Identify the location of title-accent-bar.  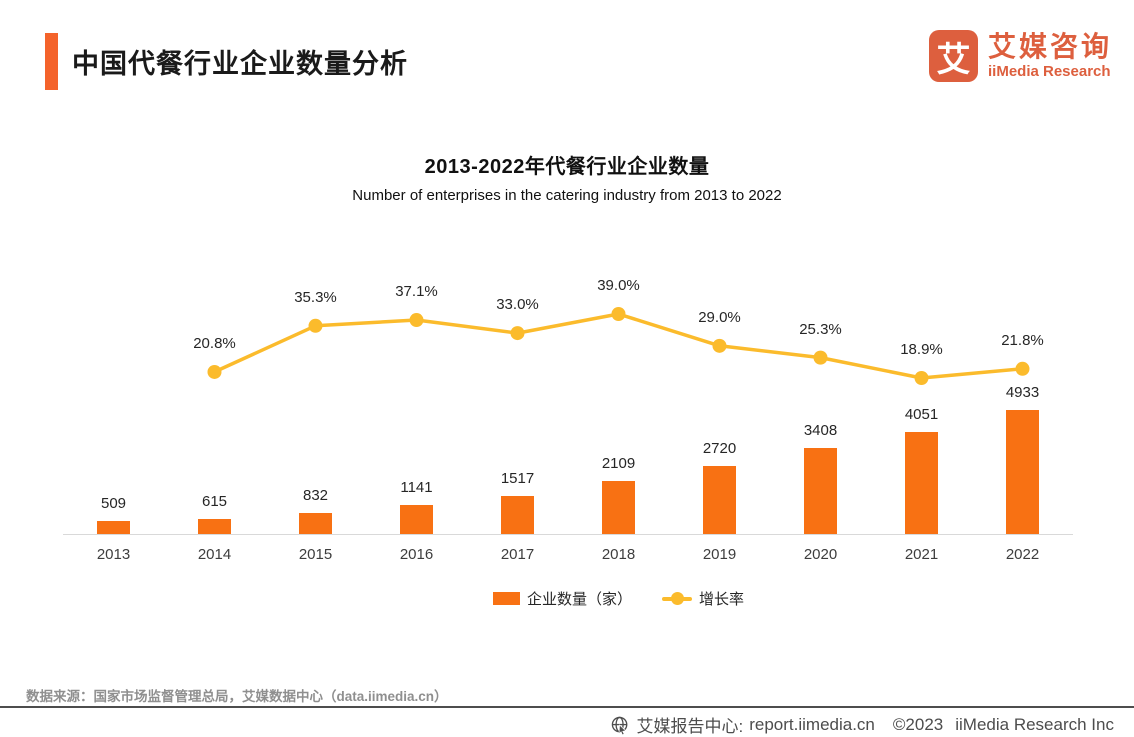
(51, 61).